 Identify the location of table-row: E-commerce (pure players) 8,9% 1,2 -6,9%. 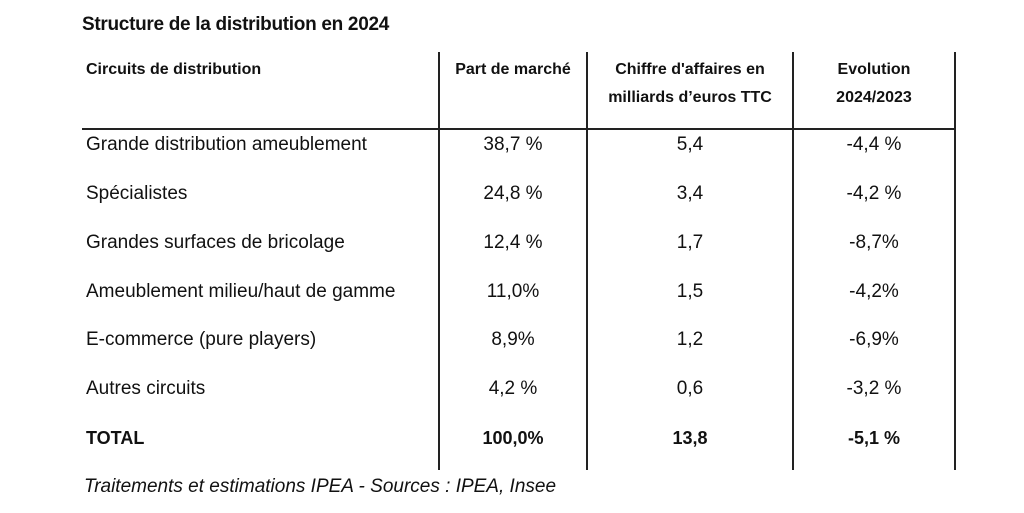
(512, 340).